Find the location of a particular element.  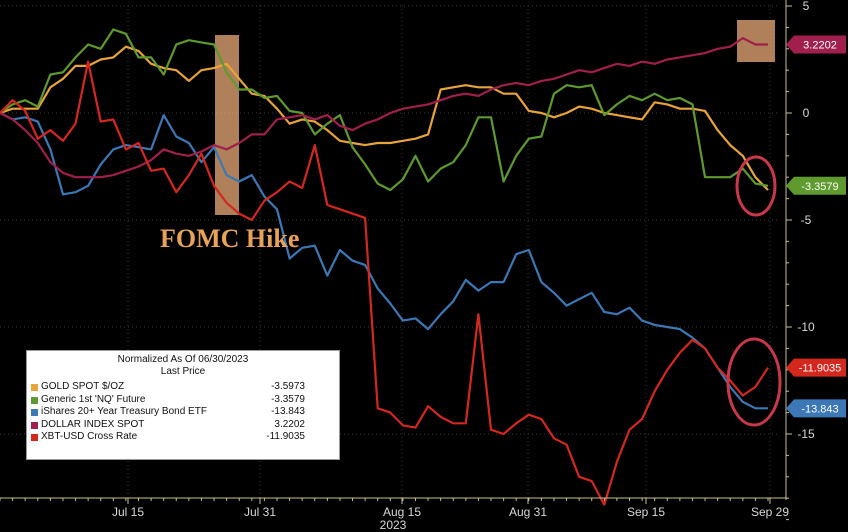

y-tick-label: -5 is located at coordinates (806, 220).